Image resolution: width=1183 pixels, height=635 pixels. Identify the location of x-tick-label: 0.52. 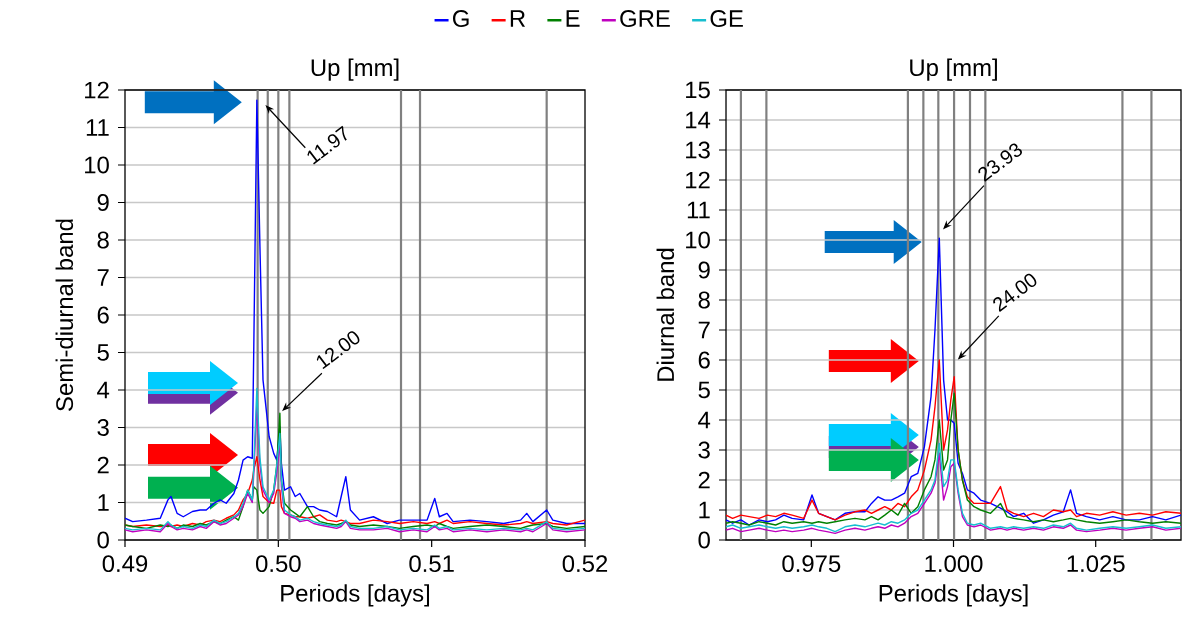
(585, 564).